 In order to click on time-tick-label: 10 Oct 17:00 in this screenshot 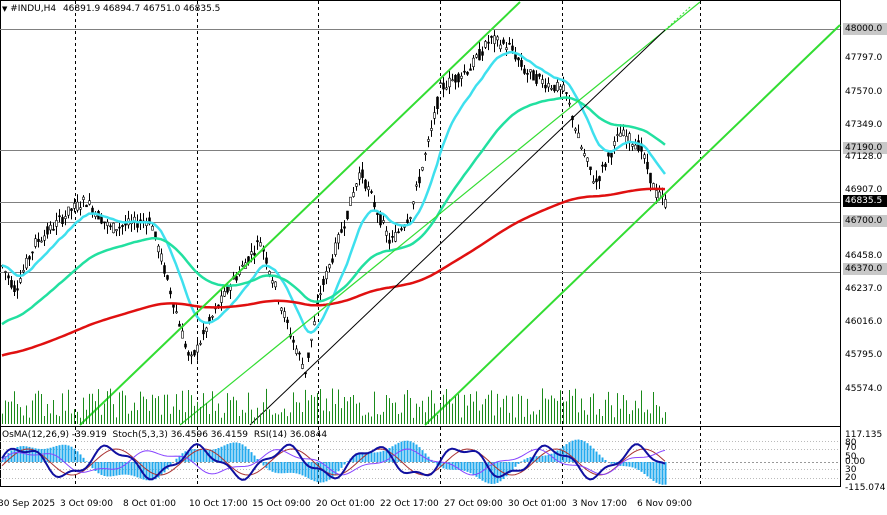, I will do `click(218, 504)`.